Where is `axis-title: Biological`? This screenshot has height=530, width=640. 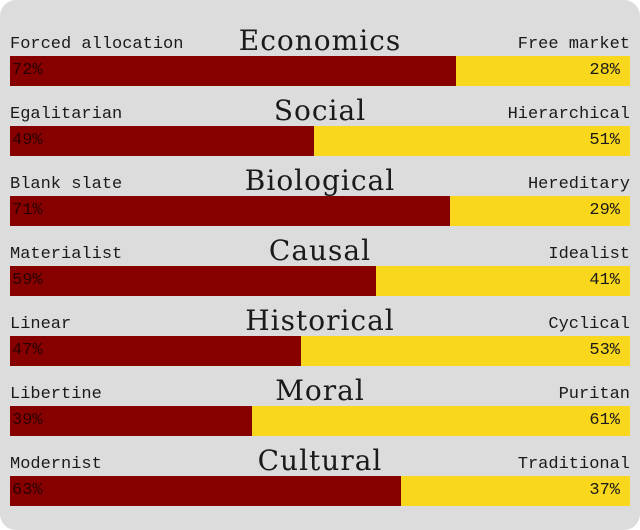
axis-title: Biological is located at coordinates (320, 180).